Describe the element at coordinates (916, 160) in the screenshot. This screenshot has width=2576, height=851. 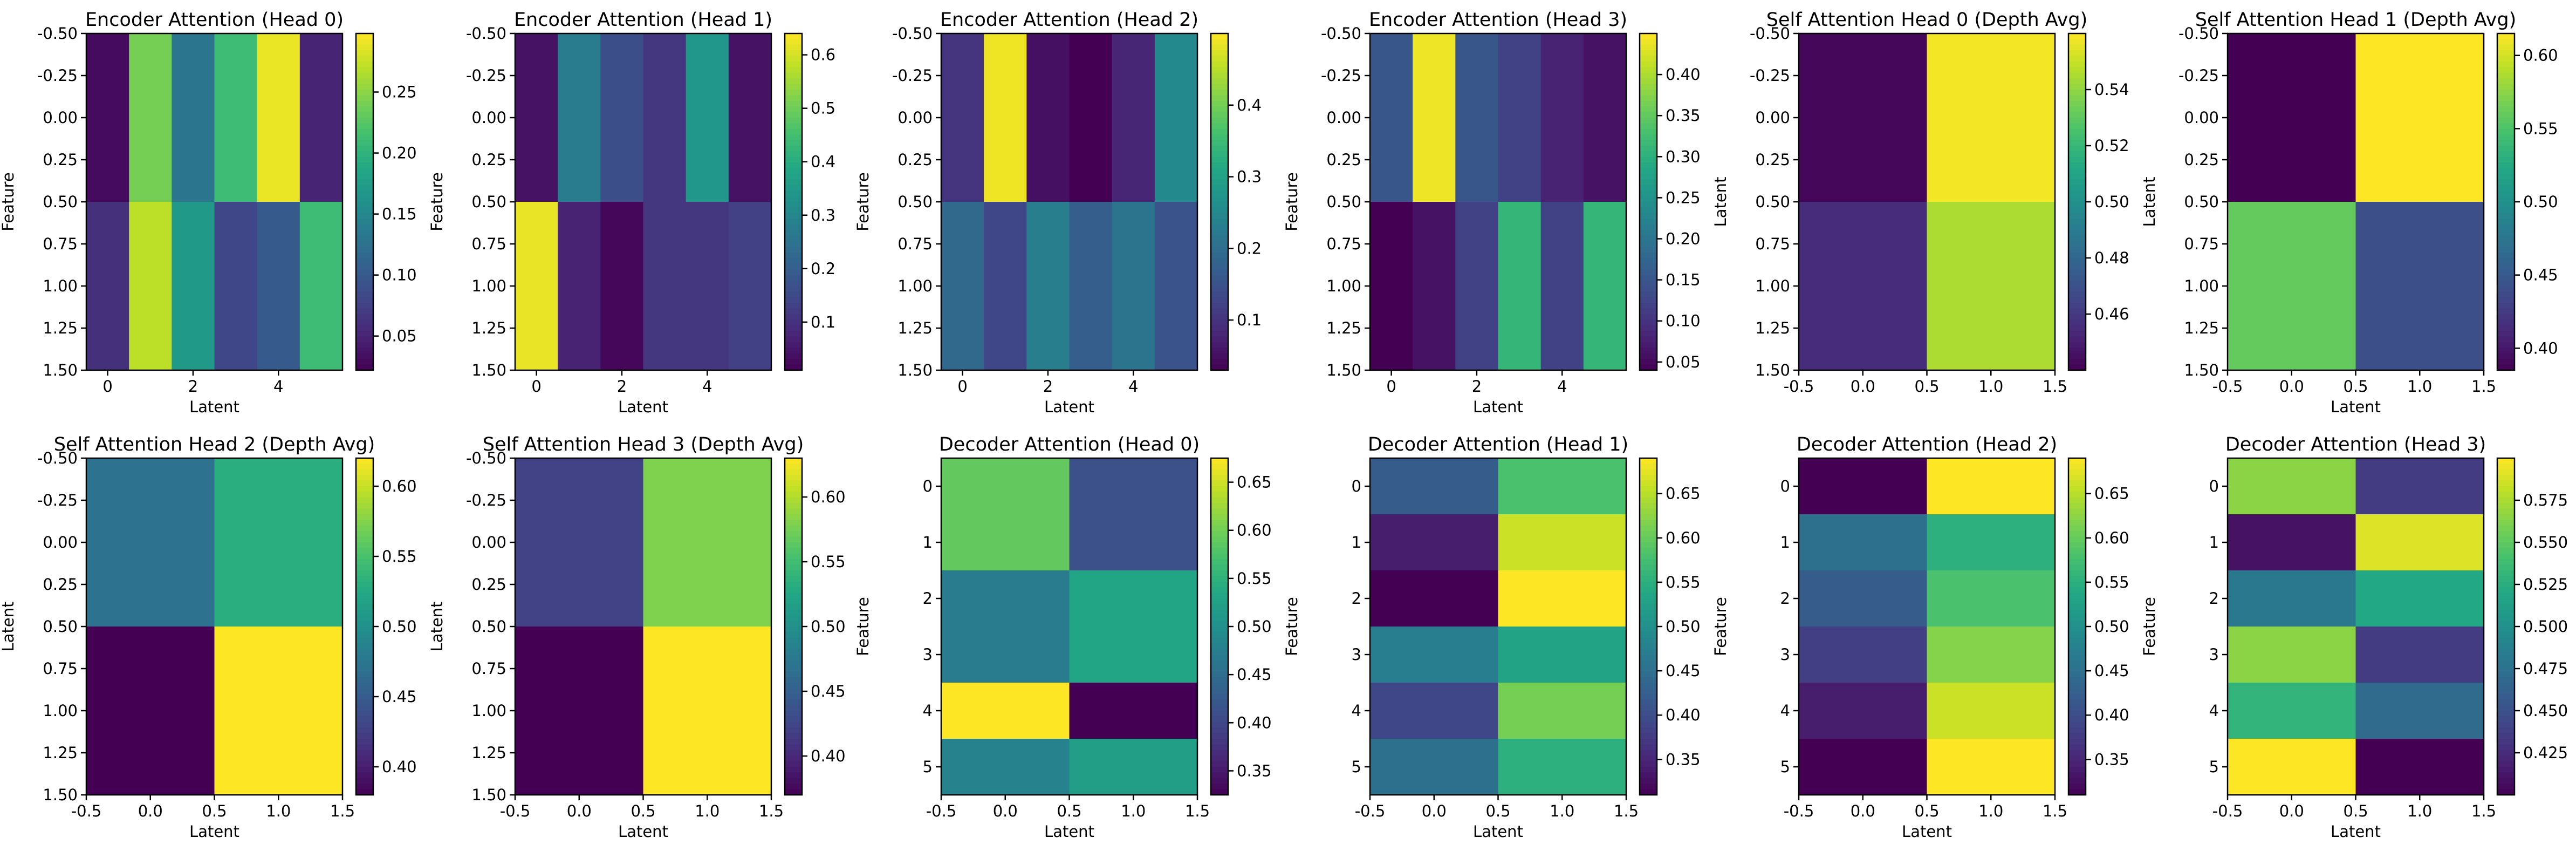
I see `y-tick-label: 0.25` at that location.